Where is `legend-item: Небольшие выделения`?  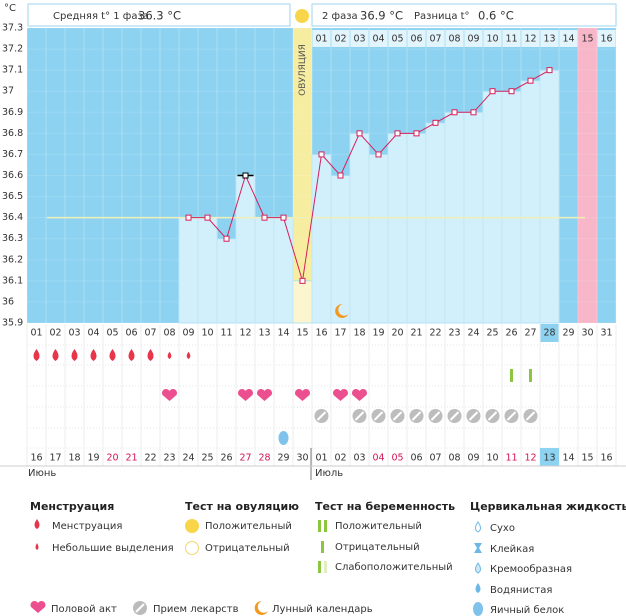 legend-item: Небольшие выделения is located at coordinates (113, 548).